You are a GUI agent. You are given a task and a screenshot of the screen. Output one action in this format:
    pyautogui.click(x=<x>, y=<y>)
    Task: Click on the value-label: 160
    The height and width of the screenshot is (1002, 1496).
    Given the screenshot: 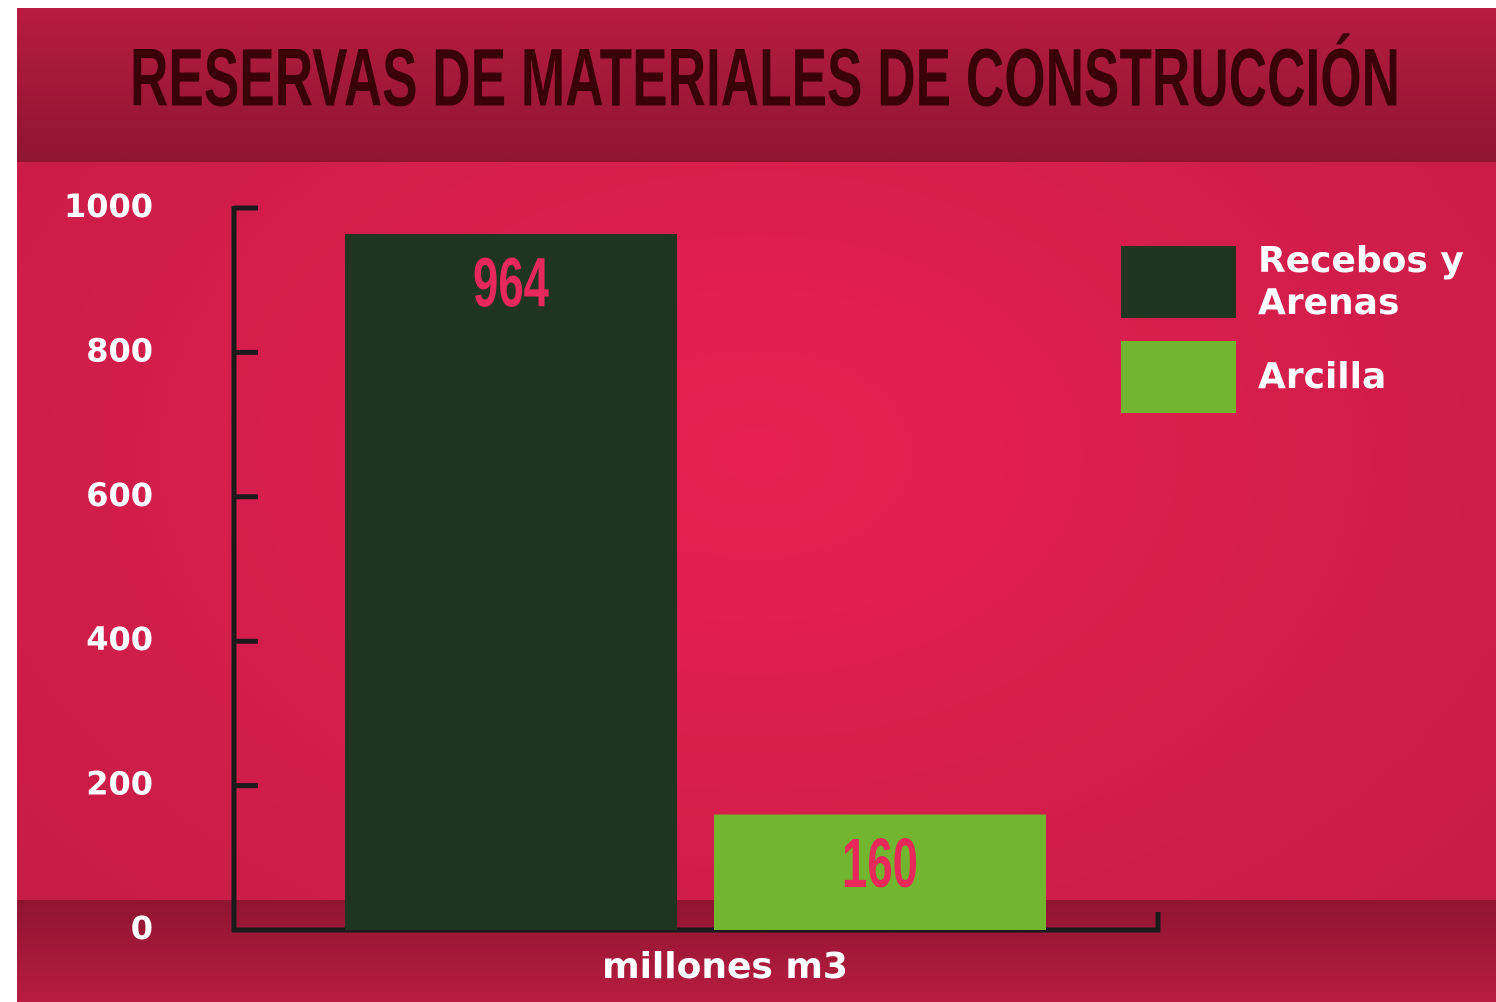 What is the action you would take?
    pyautogui.click(x=880, y=863)
    